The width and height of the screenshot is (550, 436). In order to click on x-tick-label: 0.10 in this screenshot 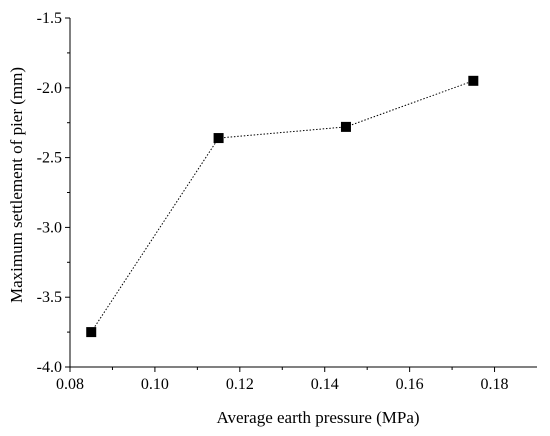, I will do `click(155, 384)`.